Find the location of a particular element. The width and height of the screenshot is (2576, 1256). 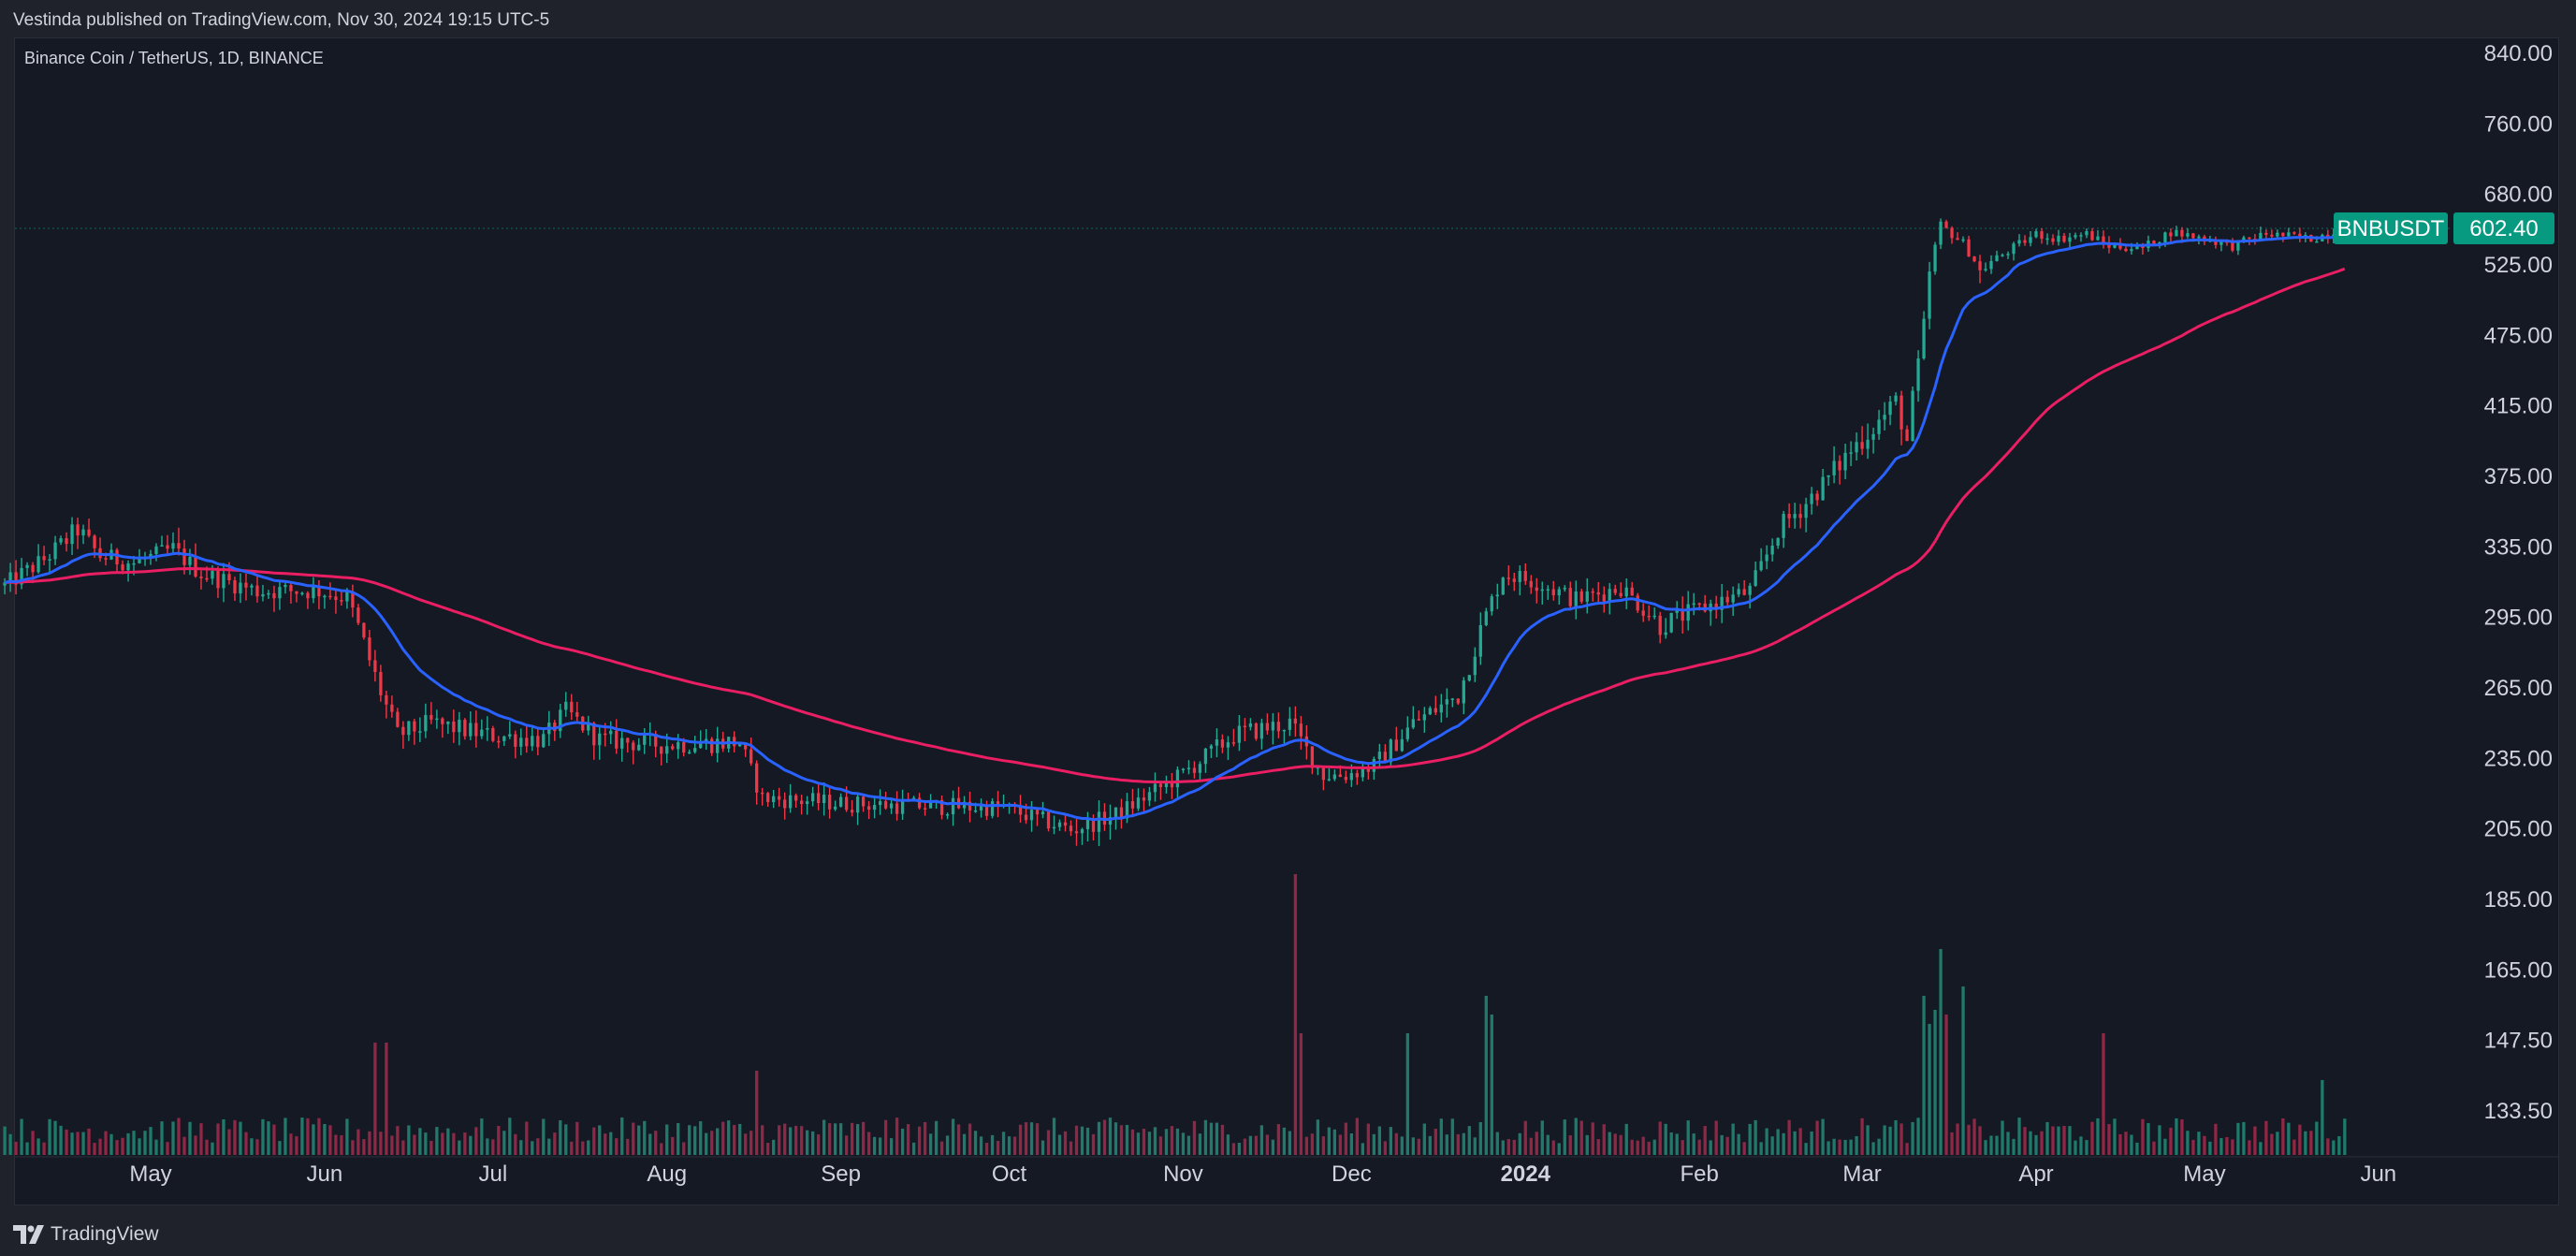

price-tick-label: 840.00 is located at coordinates (2518, 53).